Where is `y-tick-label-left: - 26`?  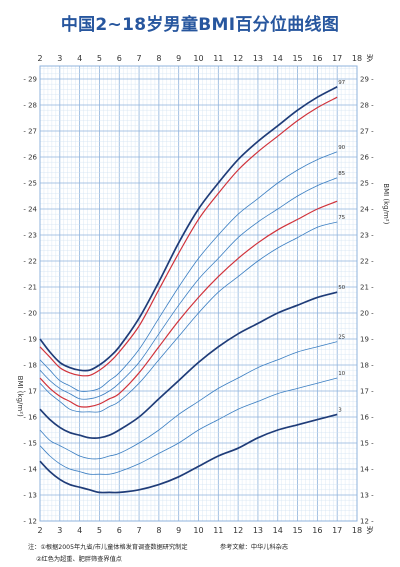 y-tick-label-left: - 26 is located at coordinates (30, 158).